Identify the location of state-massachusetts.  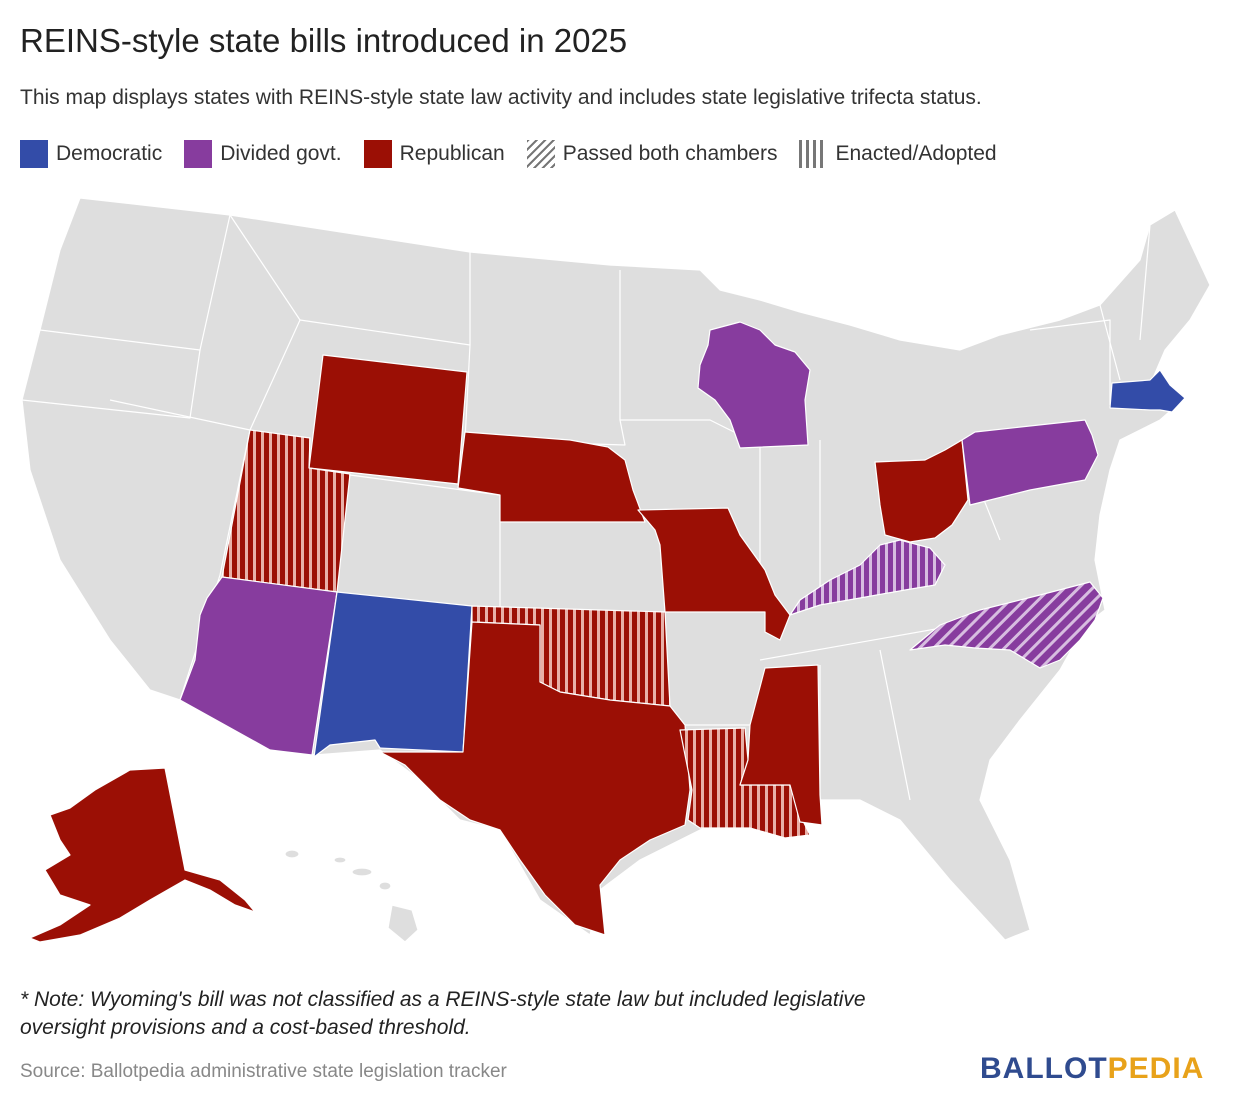
(1147, 391).